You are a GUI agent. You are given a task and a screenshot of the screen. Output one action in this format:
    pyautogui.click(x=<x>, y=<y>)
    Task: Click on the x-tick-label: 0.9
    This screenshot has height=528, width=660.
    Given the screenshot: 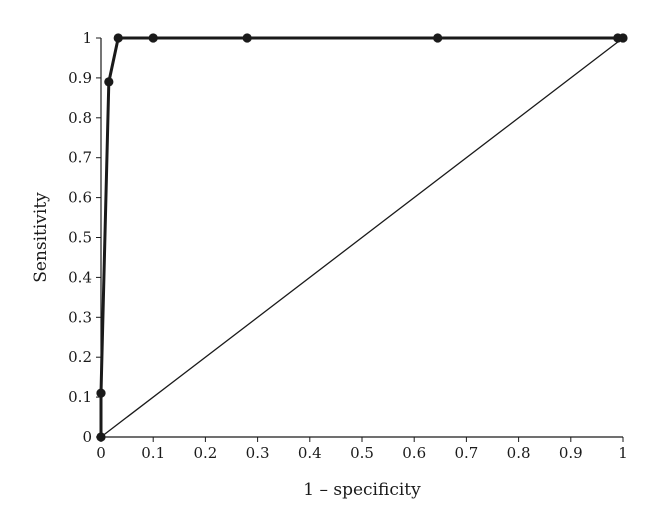 What is the action you would take?
    pyautogui.click(x=571, y=453)
    